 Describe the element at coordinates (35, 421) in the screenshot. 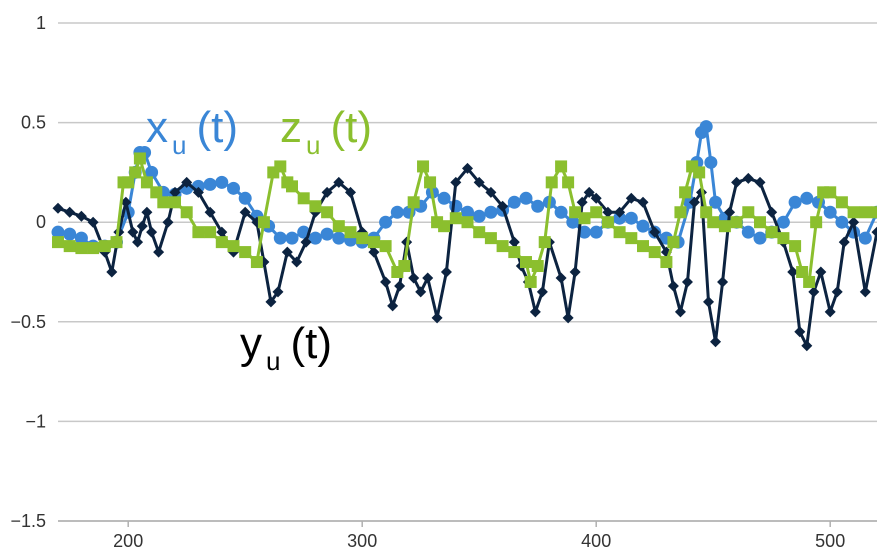

I see `y-tick-label: −1` at that location.